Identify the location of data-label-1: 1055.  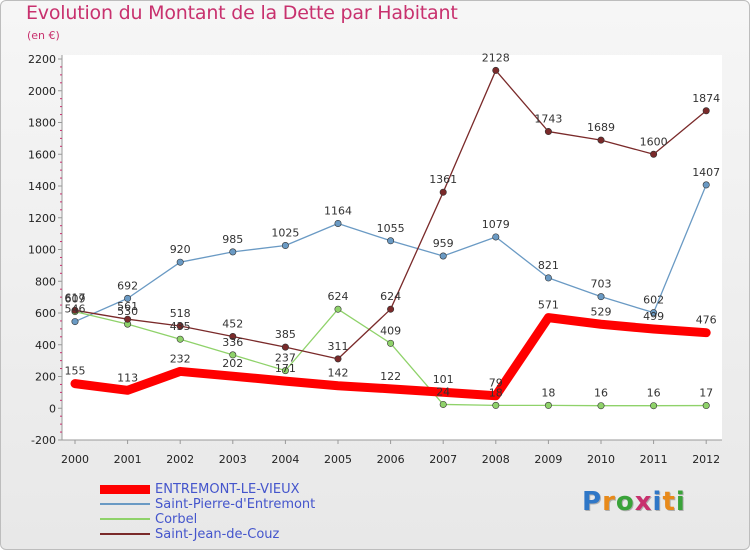
(391, 228).